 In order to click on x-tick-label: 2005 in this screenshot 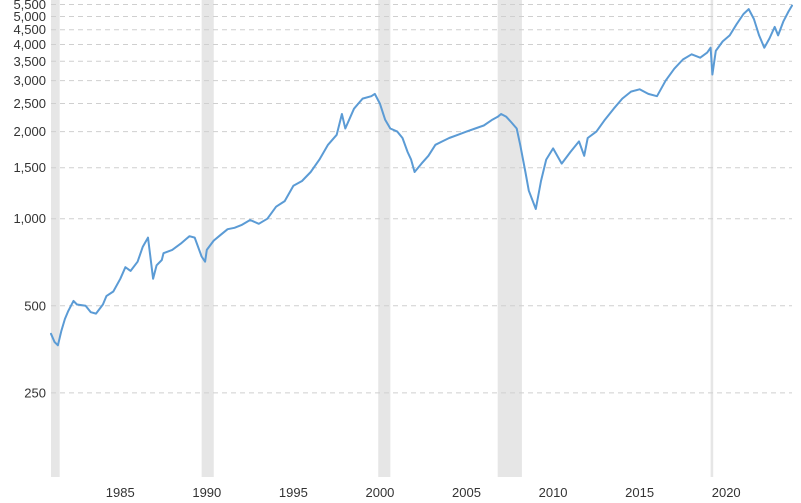, I will do `click(466, 492)`.